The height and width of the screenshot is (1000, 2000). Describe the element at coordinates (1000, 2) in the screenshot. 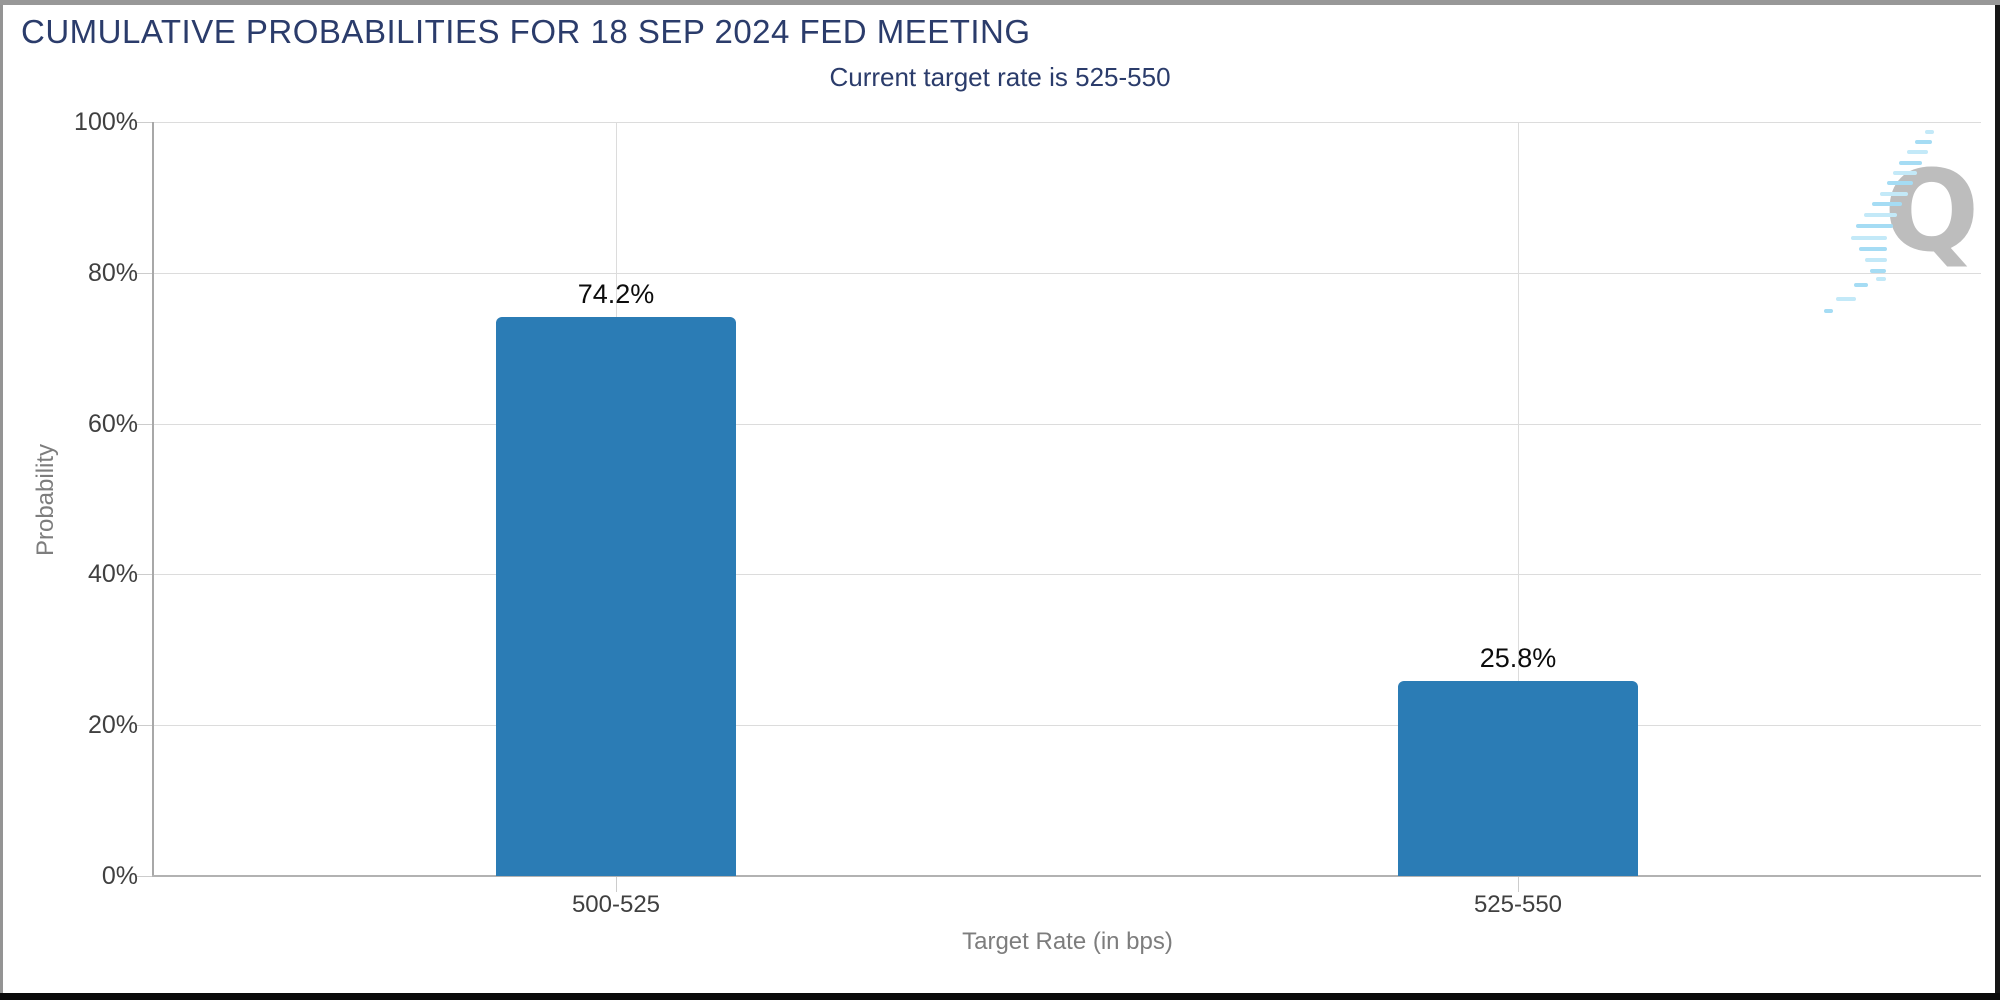

I see `window-border-top` at that location.